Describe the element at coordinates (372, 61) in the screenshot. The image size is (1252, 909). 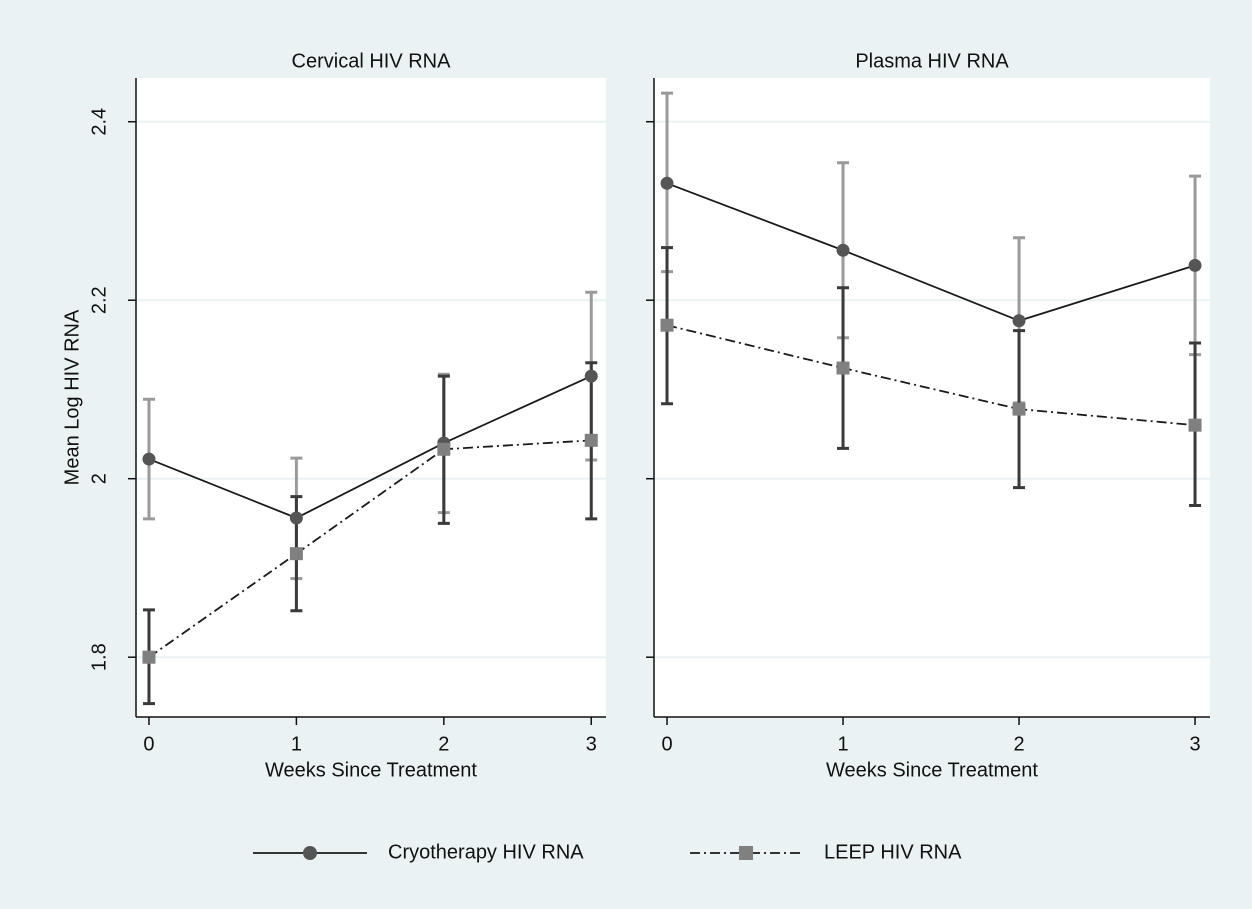
I see `panel-title: Cervical HIV RNA` at that location.